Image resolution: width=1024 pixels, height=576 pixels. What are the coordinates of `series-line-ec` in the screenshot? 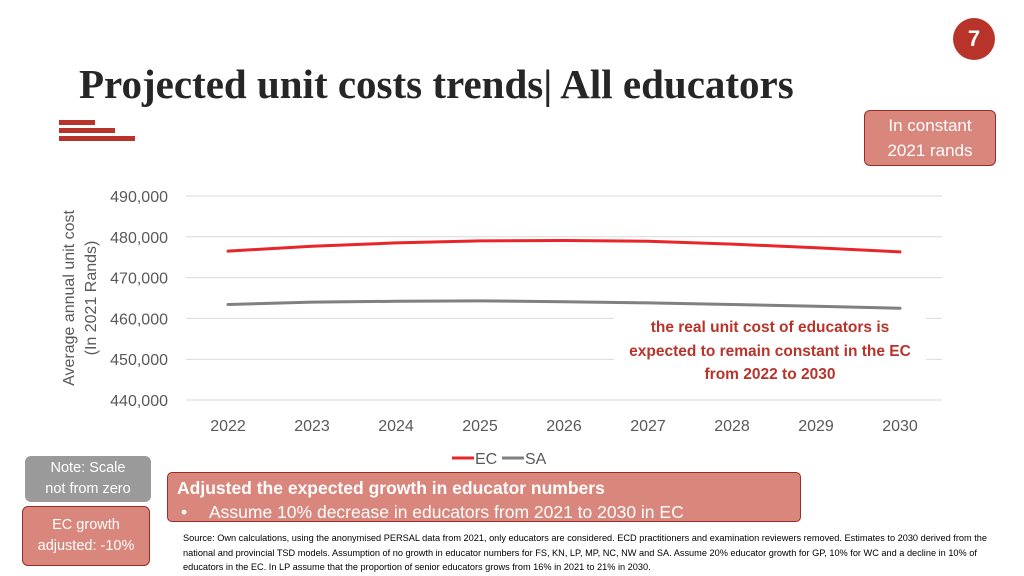 It's located at (564, 246).